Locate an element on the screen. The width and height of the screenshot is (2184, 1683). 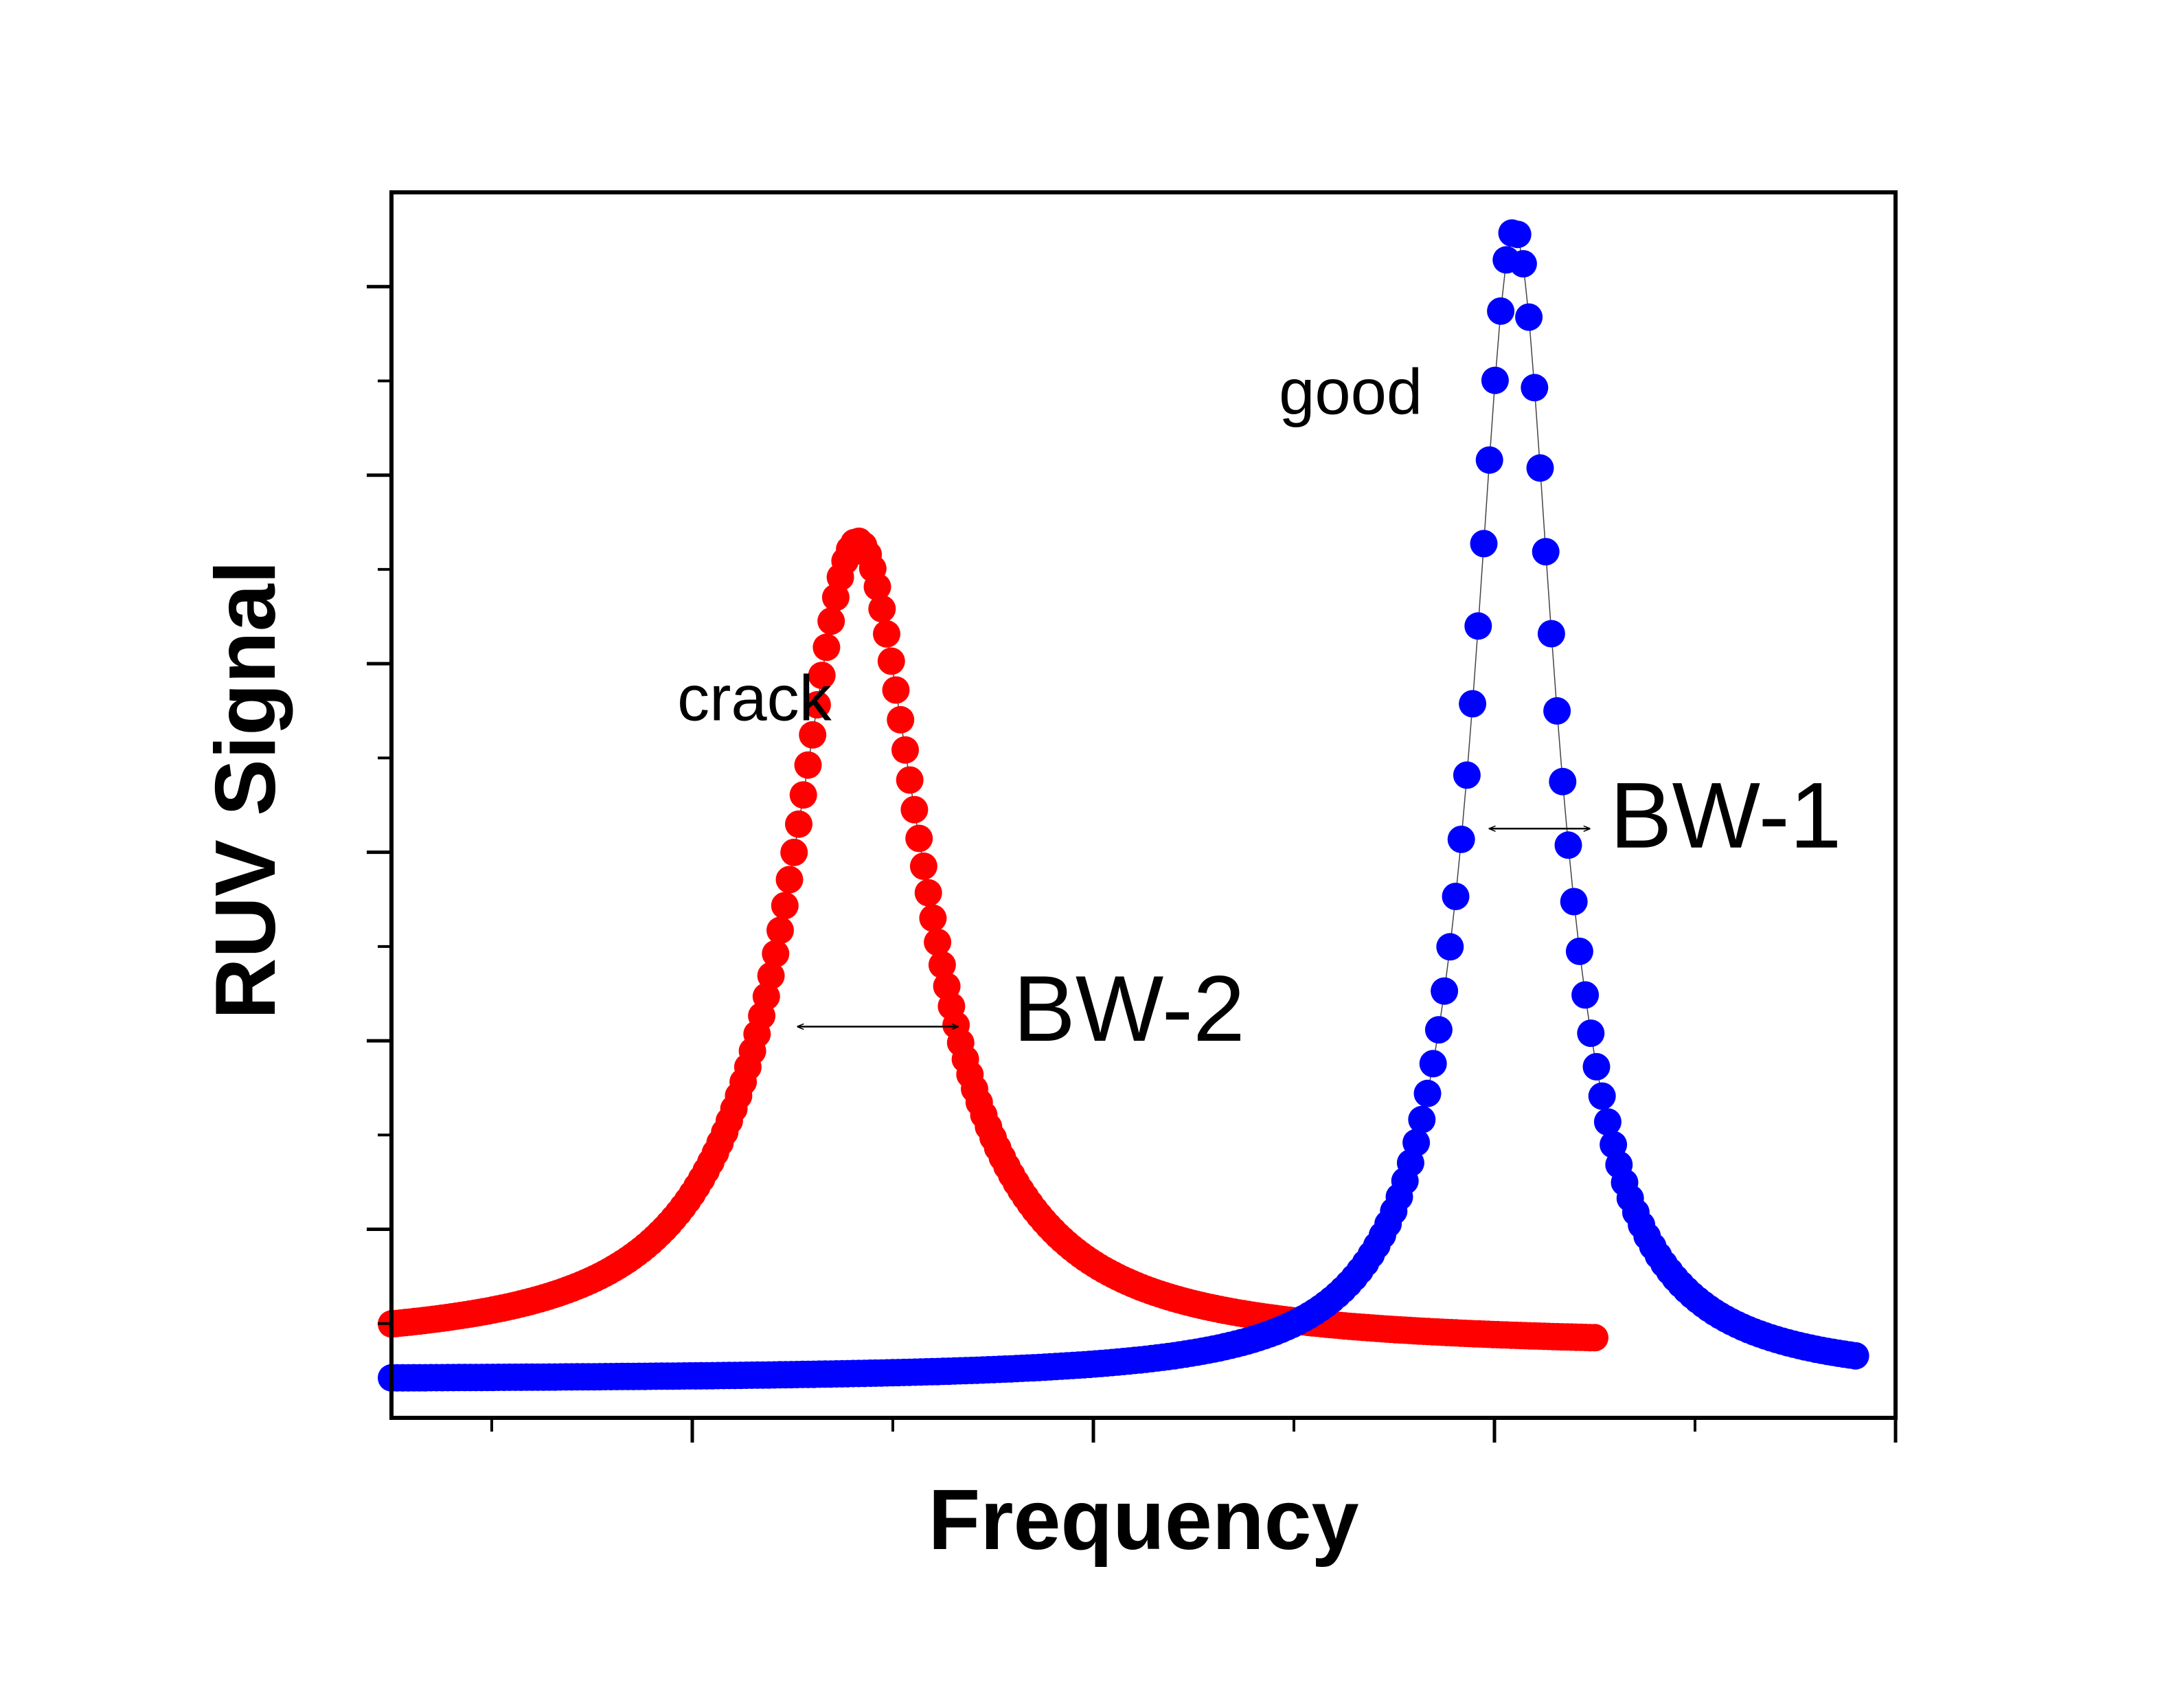
annotation-label: good is located at coordinates (1350, 391).